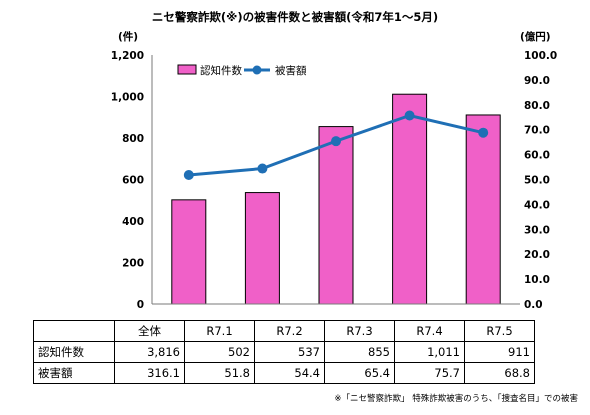  Describe the element at coordinates (133, 139) in the screenshot. I see `left-tick-label: 800` at that location.